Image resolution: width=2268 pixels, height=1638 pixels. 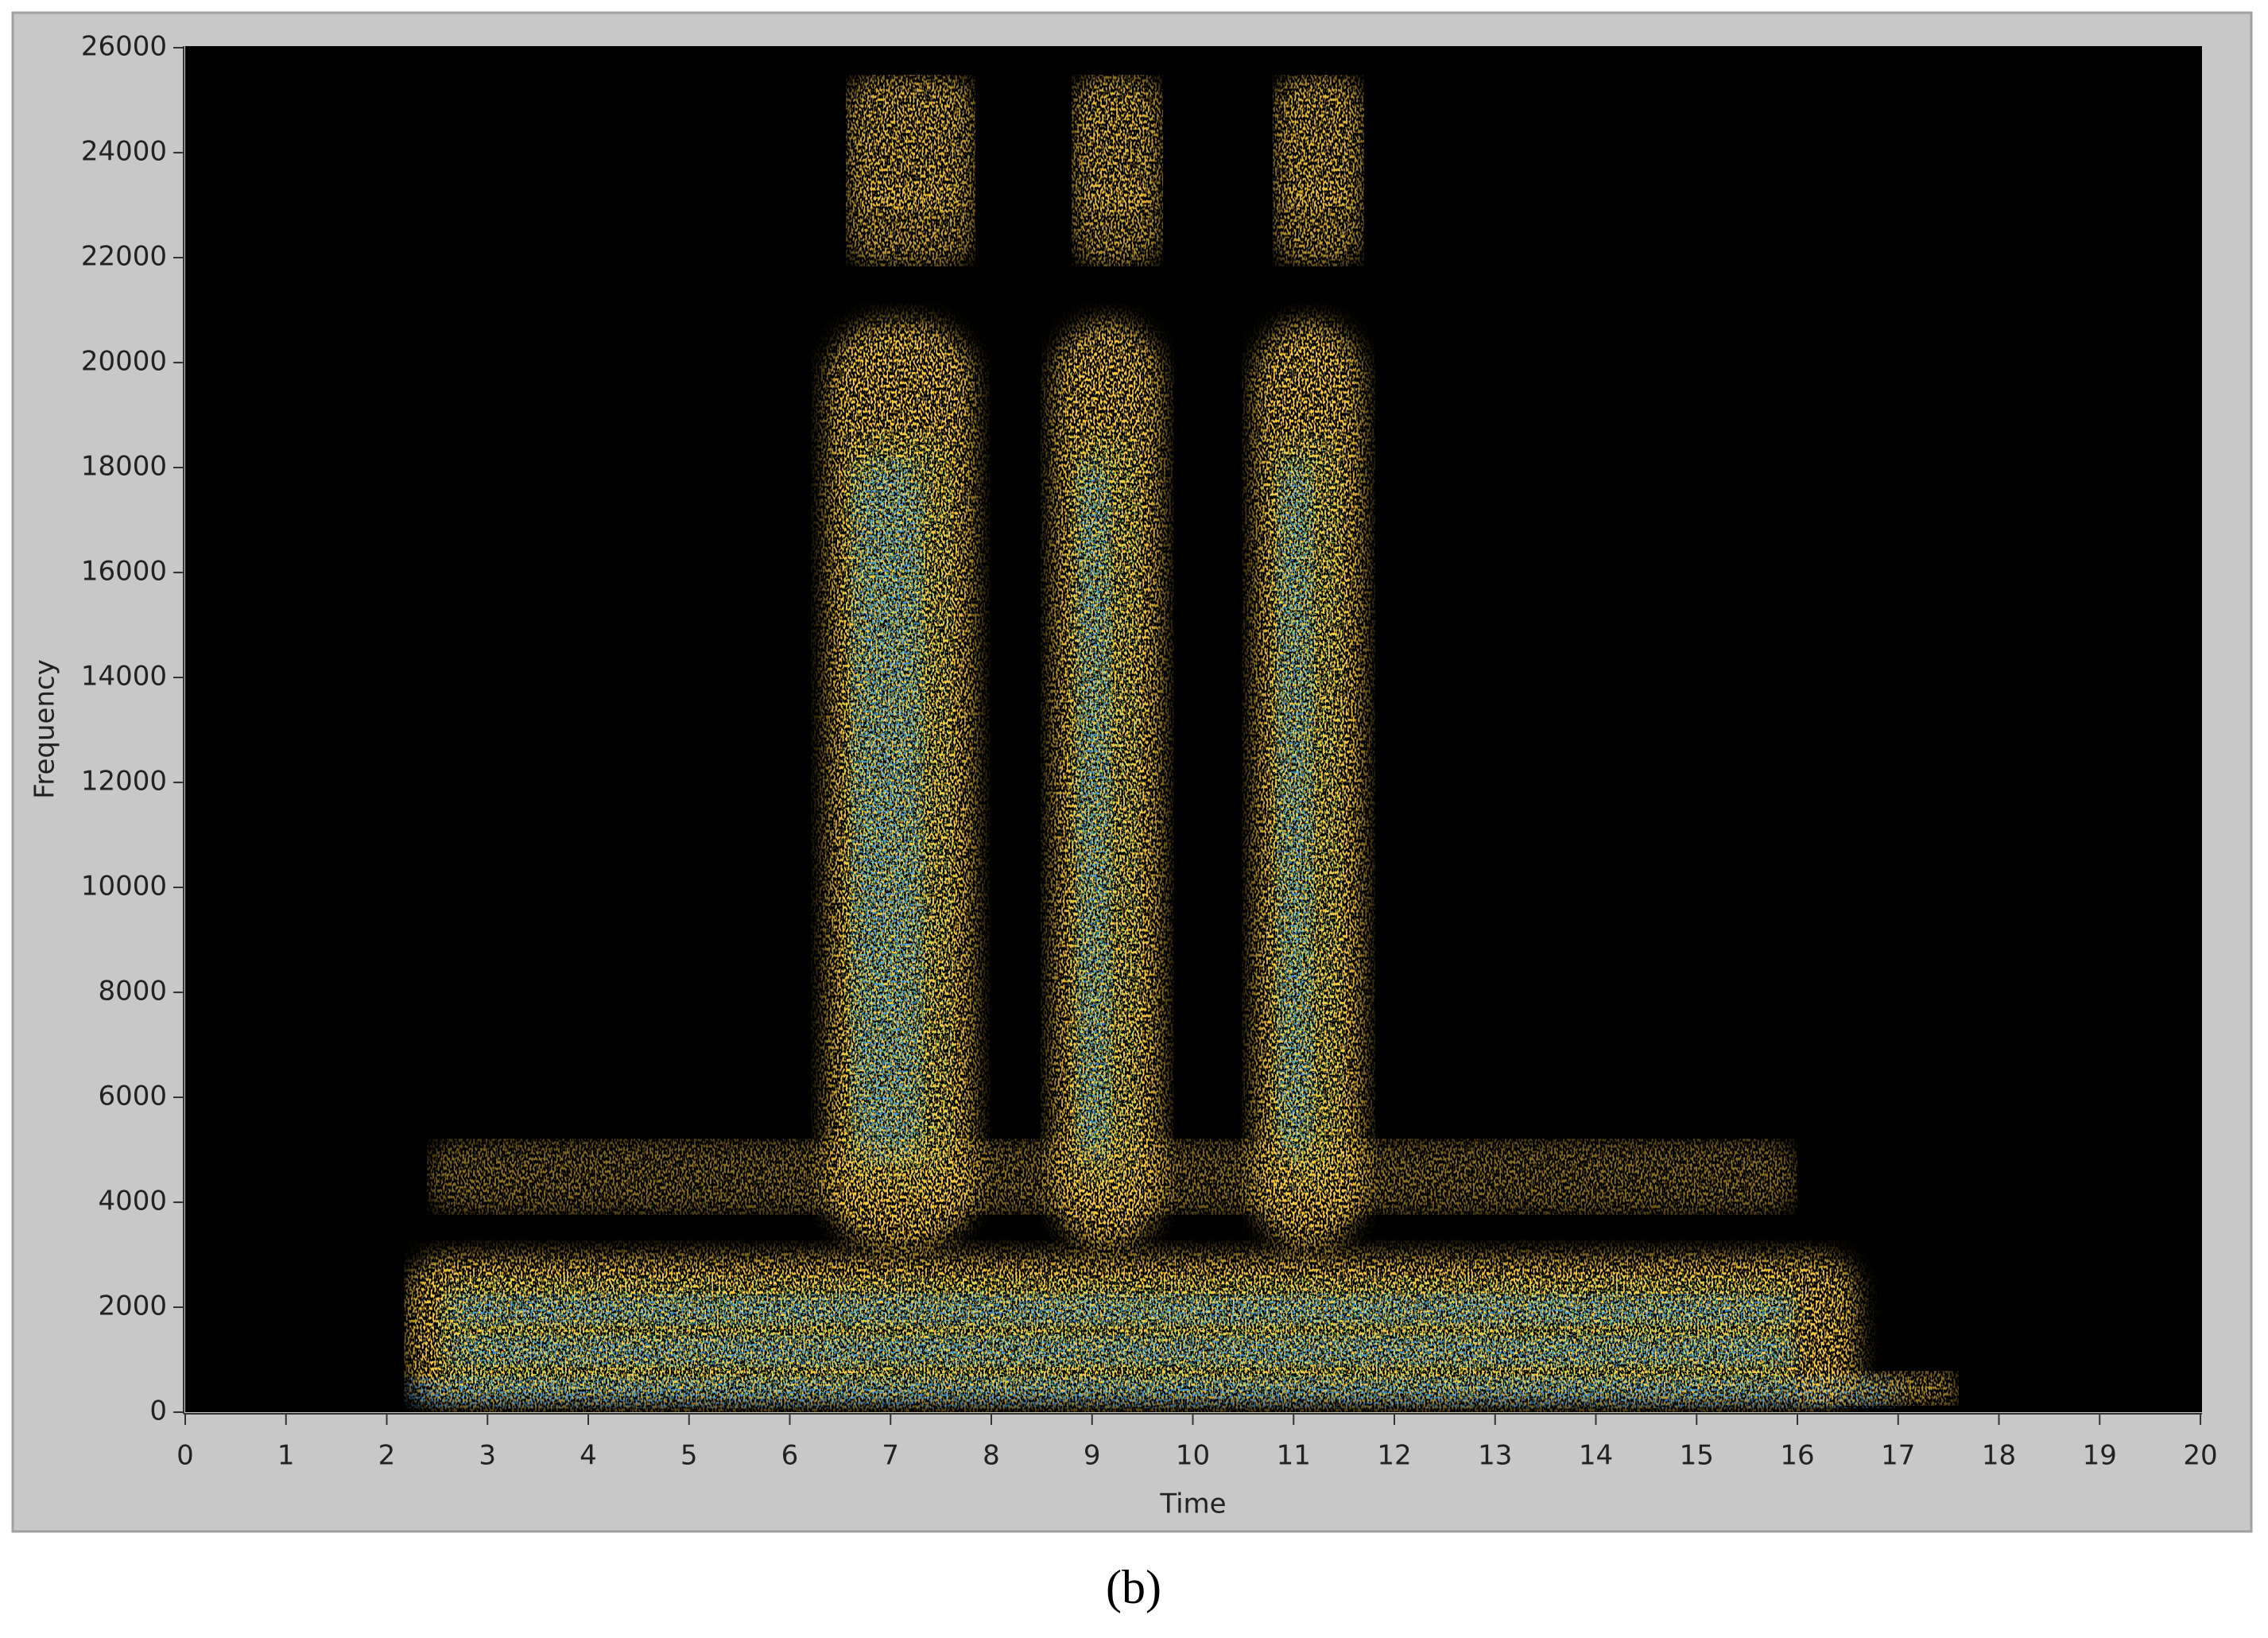 I want to click on y-axis-label: Frequency, so click(x=45, y=729).